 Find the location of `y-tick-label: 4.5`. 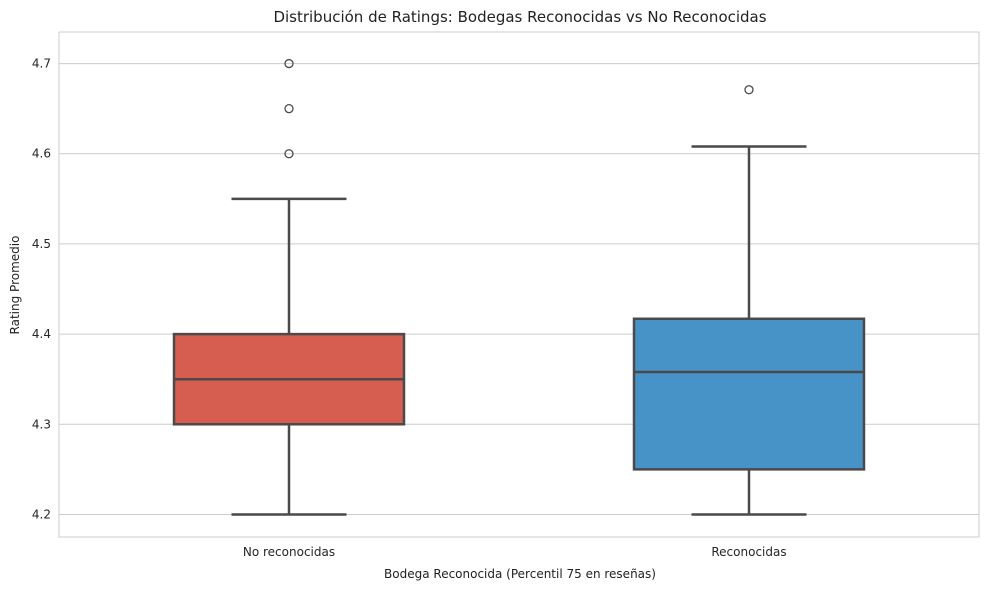

y-tick-label: 4.5 is located at coordinates (41, 244).